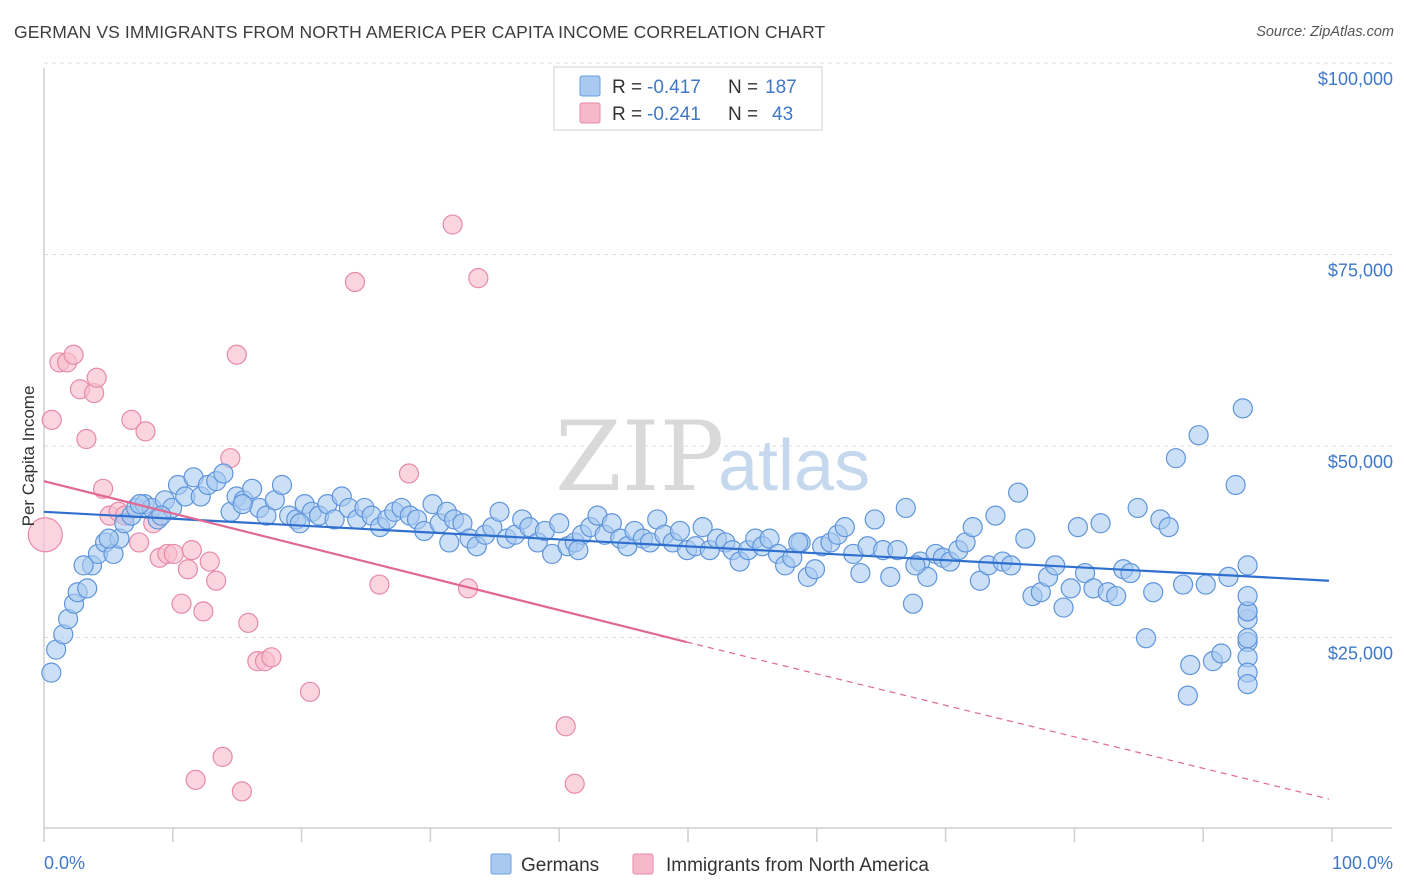 This screenshot has width=1406, height=892. Describe the element at coordinates (501, 864) in the screenshot. I see `bottom-legend-swatch-germans` at that location.